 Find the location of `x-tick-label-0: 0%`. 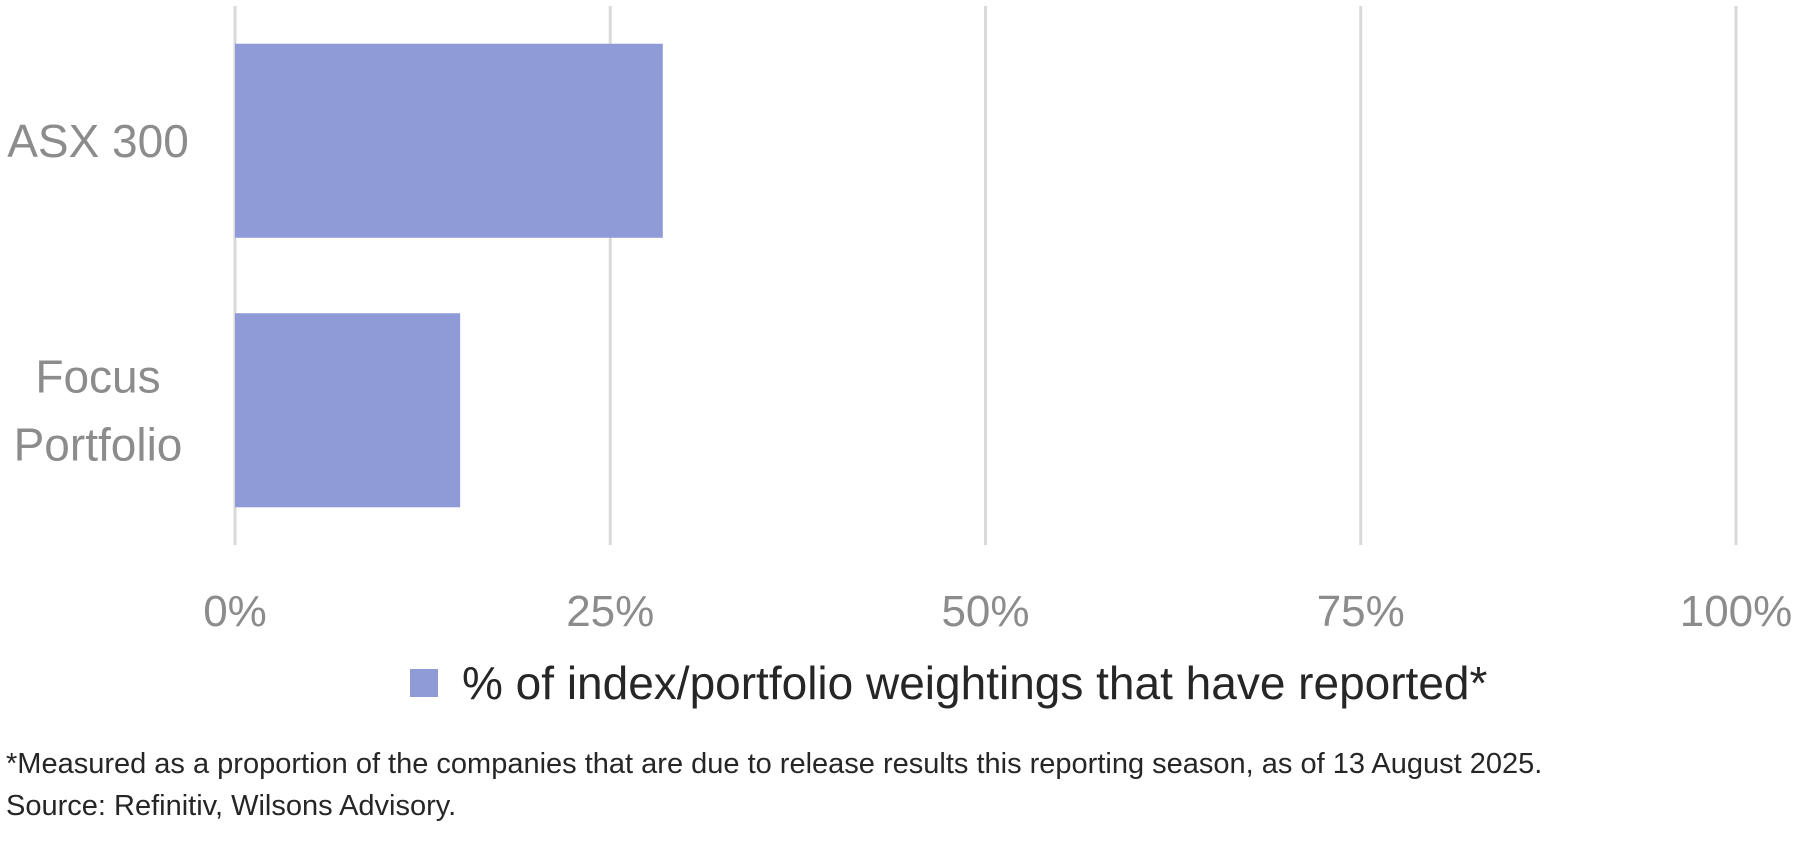

x-tick-label-0: 0% is located at coordinates (235, 611).